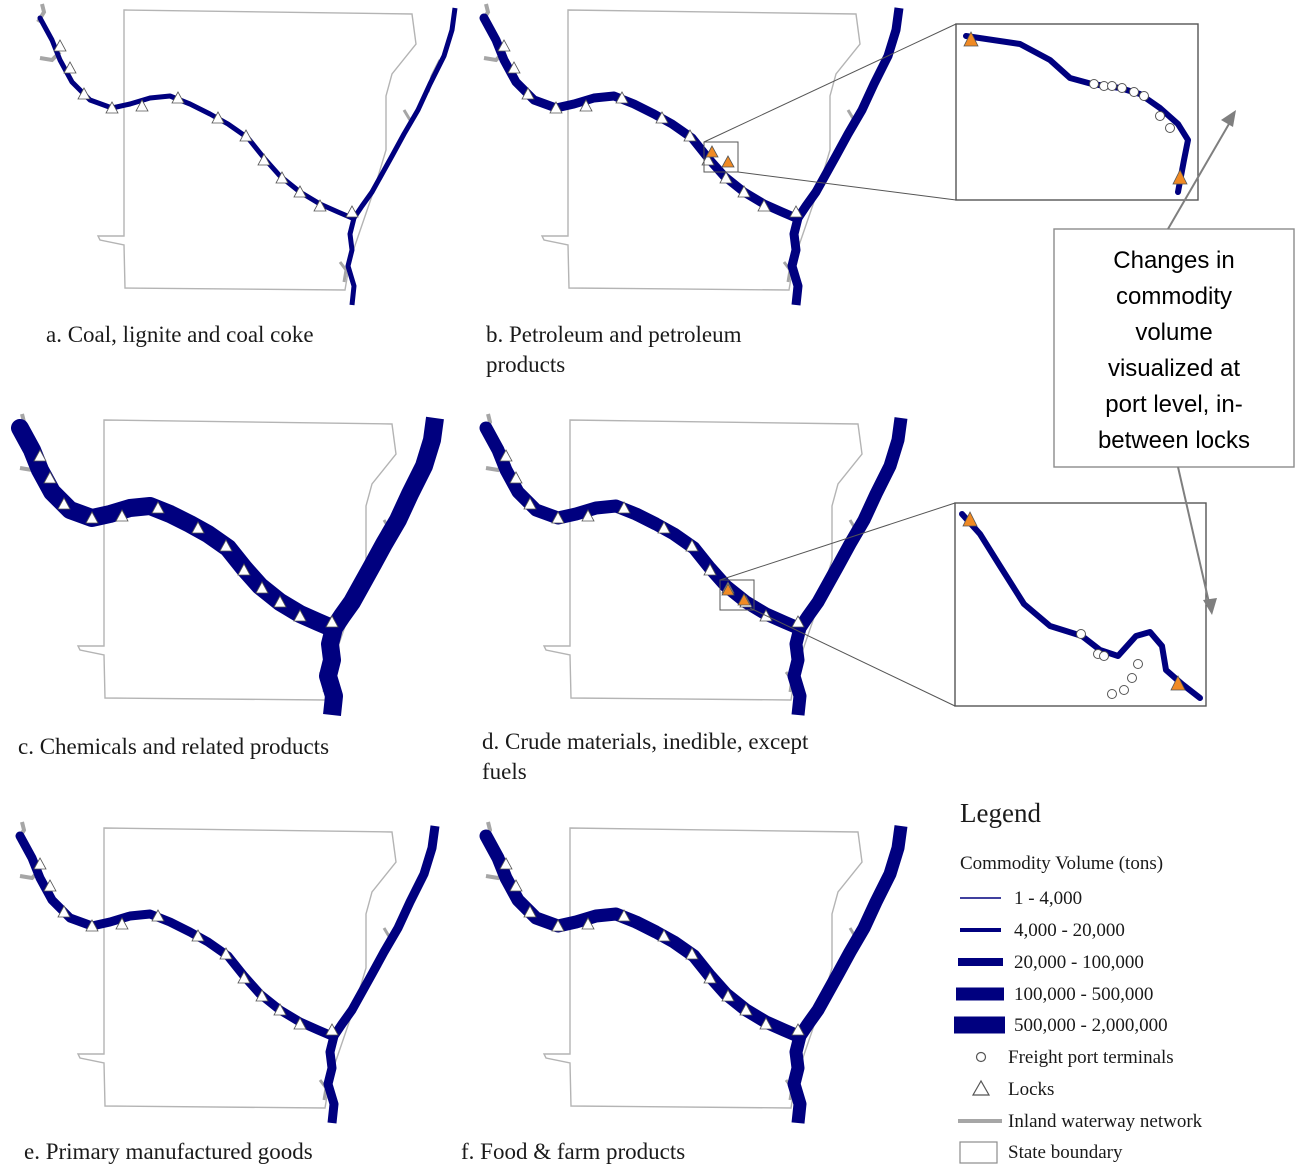  What do you see at coordinates (1173, 332) in the screenshot?
I see `callout-line: volume` at bounding box center [1173, 332].